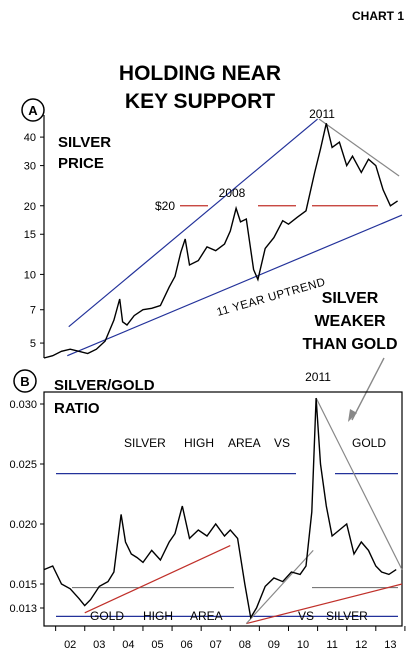 The height and width of the screenshot is (666, 417). What do you see at coordinates (107, 616) in the screenshot?
I see `bottom-word-1: GOLD` at bounding box center [107, 616].